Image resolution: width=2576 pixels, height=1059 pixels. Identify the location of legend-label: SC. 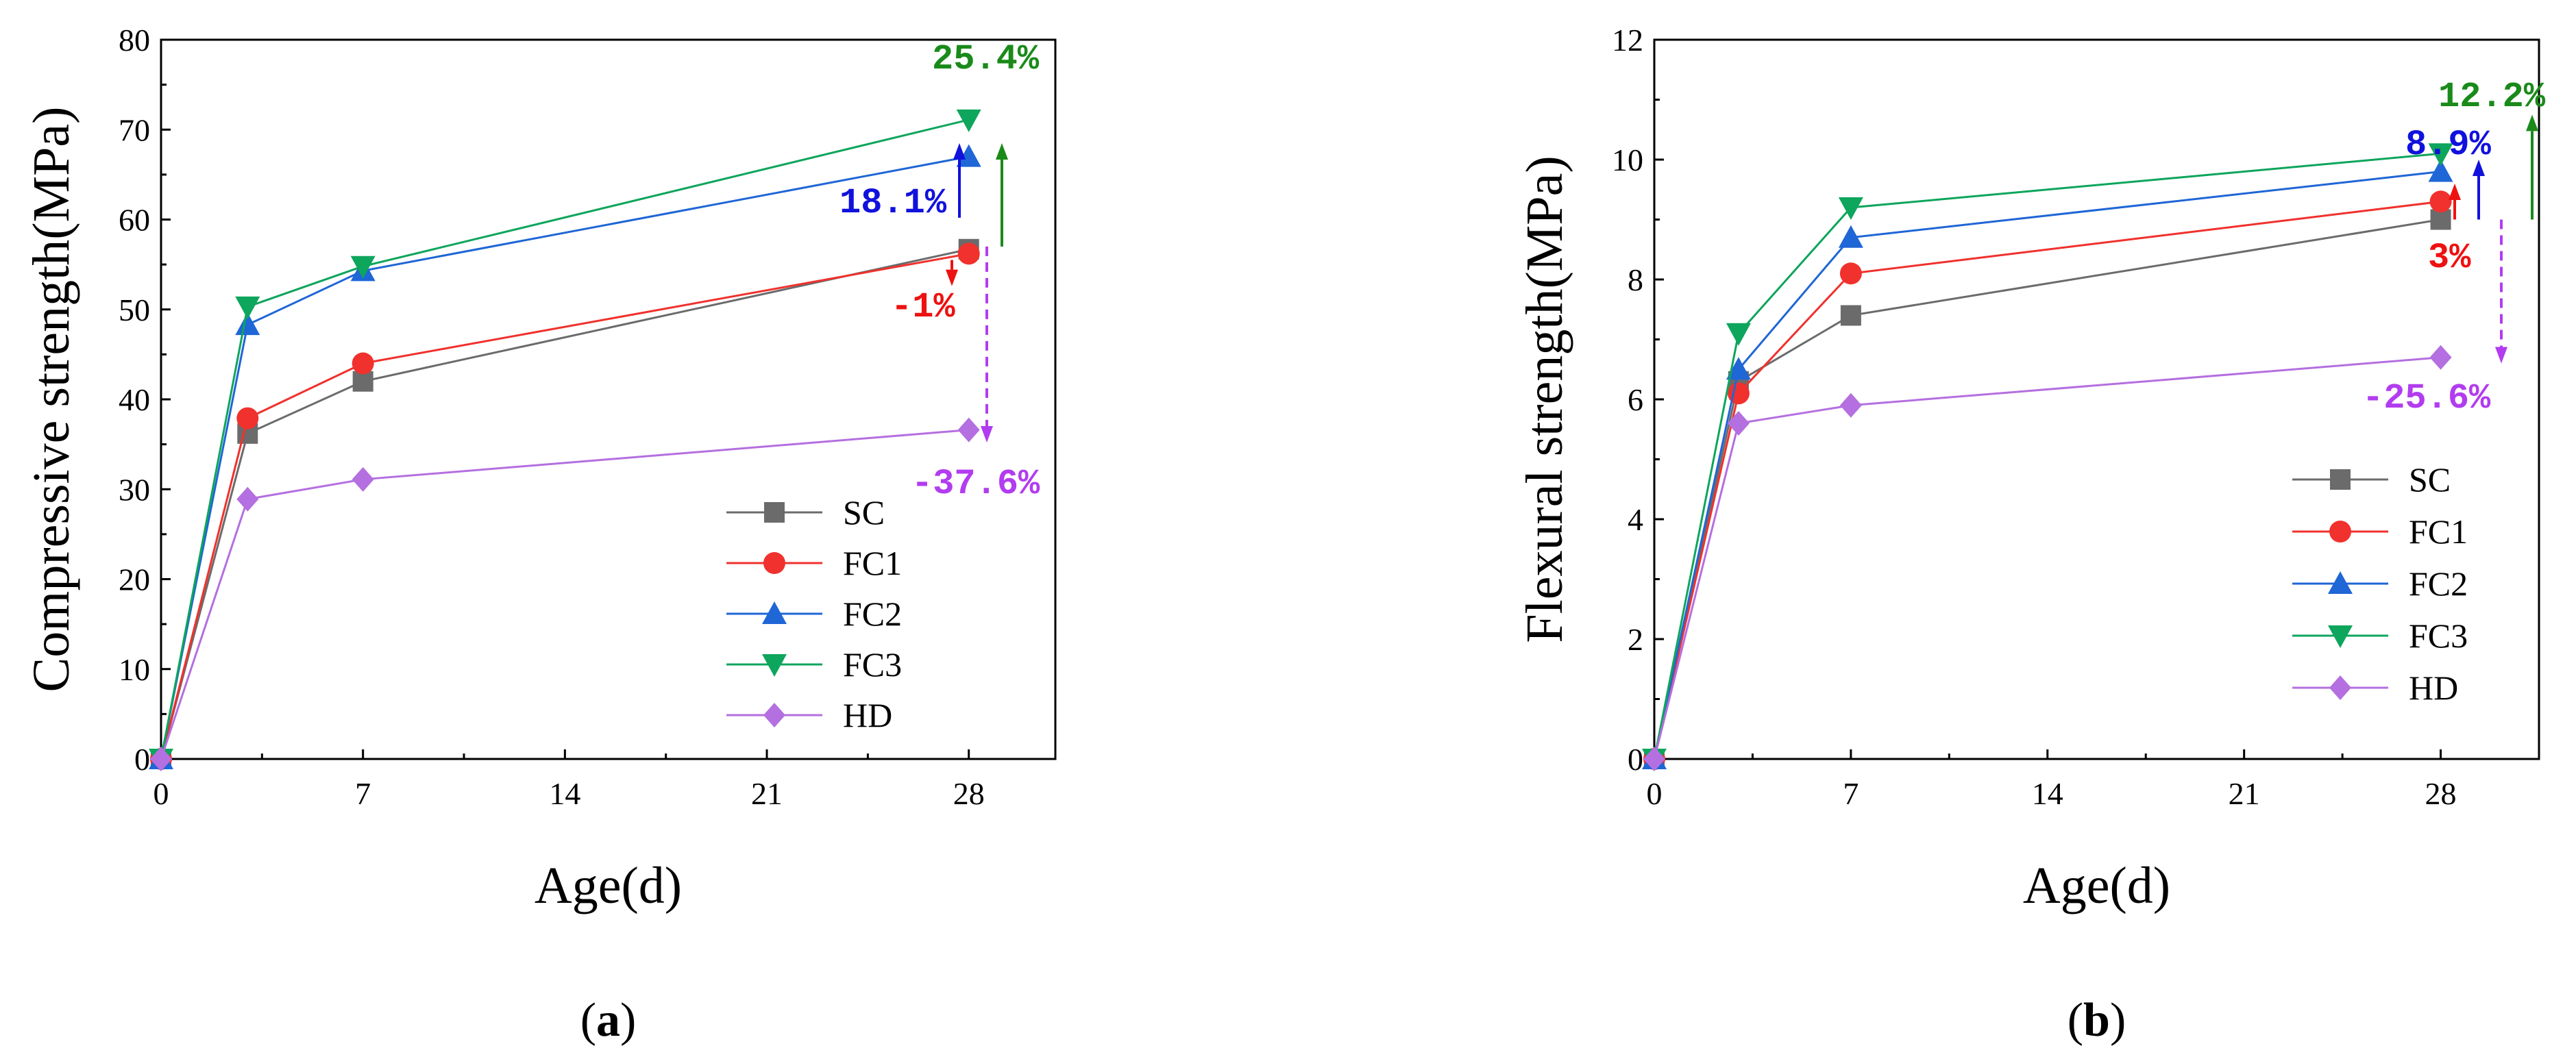
(2430, 480).